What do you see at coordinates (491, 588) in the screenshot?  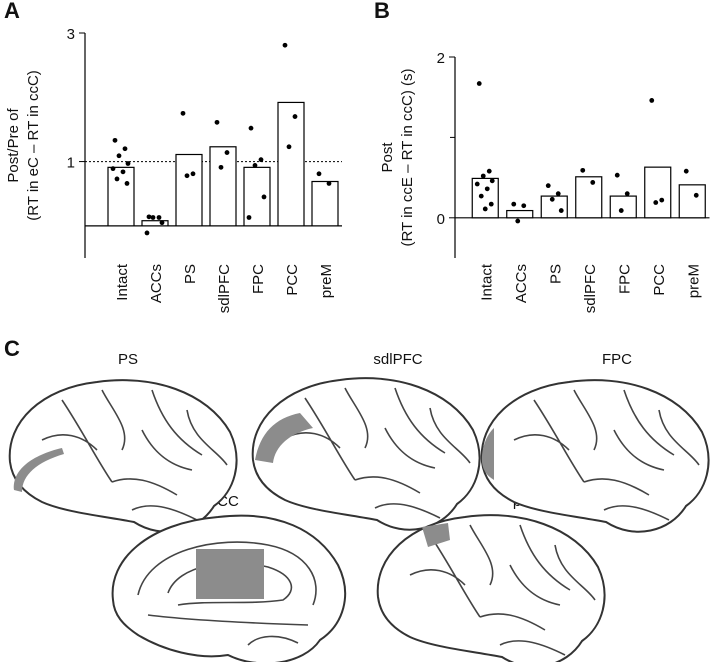 I see `brain-prem` at bounding box center [491, 588].